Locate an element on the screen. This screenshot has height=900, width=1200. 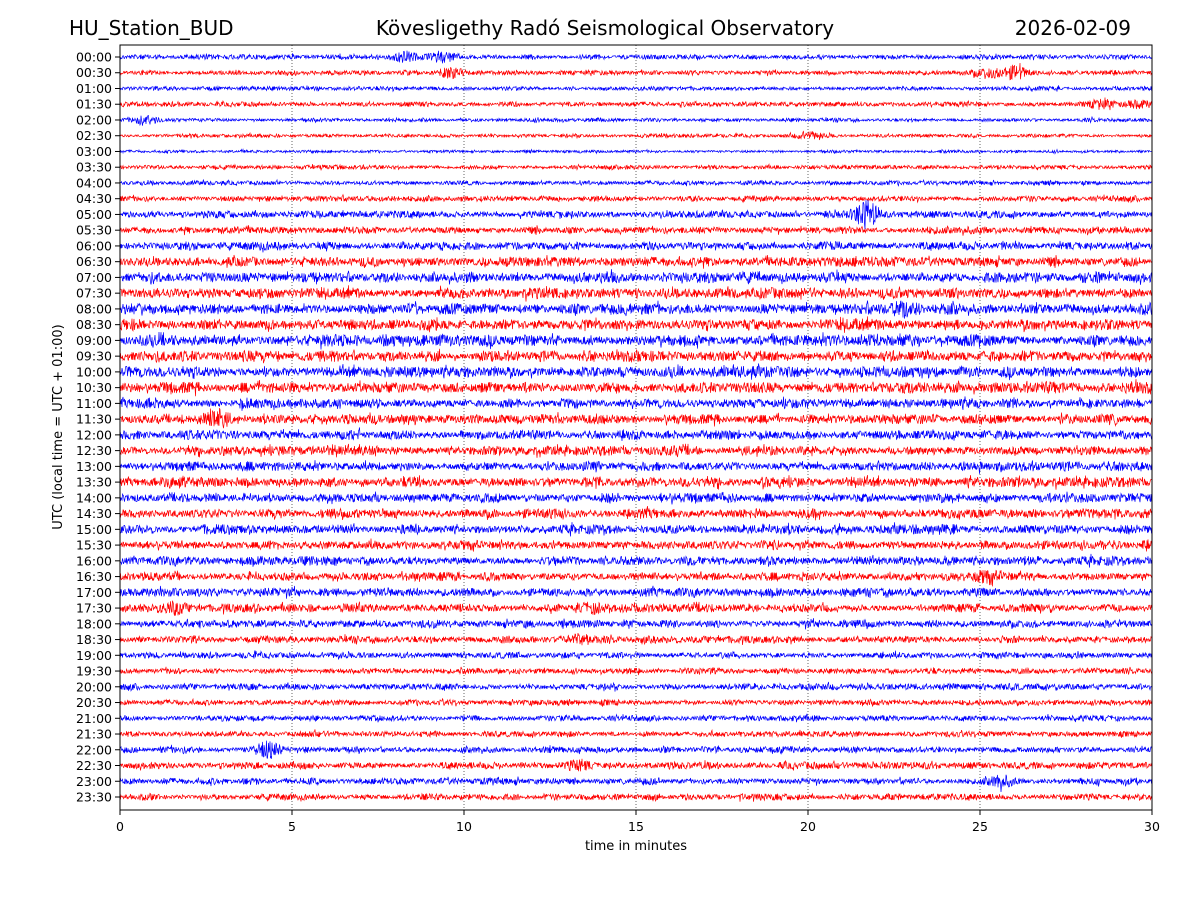
y-tick-label: 04:00 is located at coordinates (94, 182).